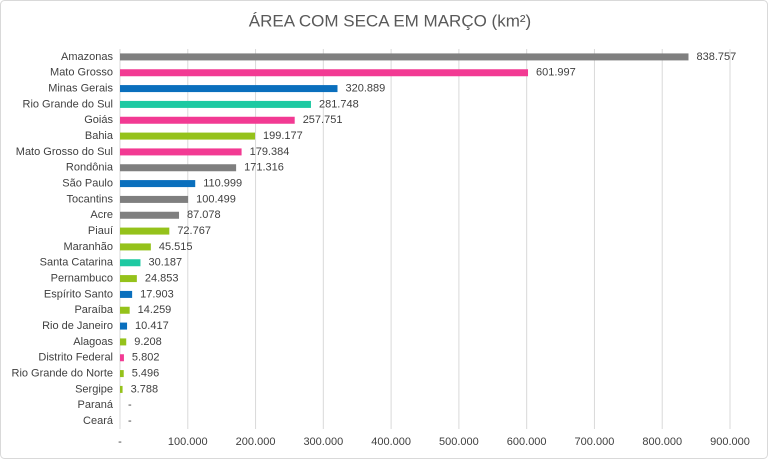 The height and width of the screenshot is (464, 768). I want to click on y-tick-label: Rondônia, so click(90, 168).